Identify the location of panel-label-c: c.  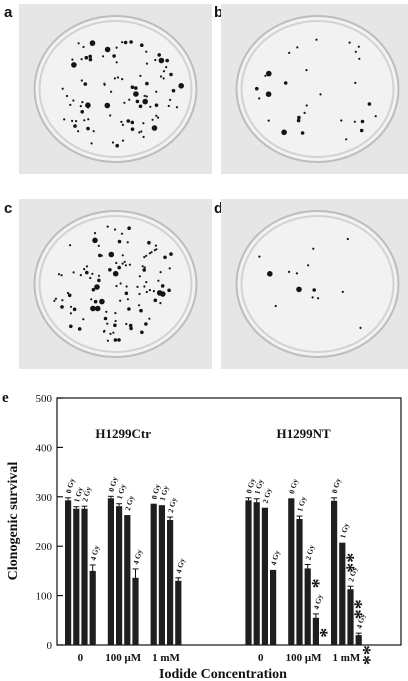
(8, 208).